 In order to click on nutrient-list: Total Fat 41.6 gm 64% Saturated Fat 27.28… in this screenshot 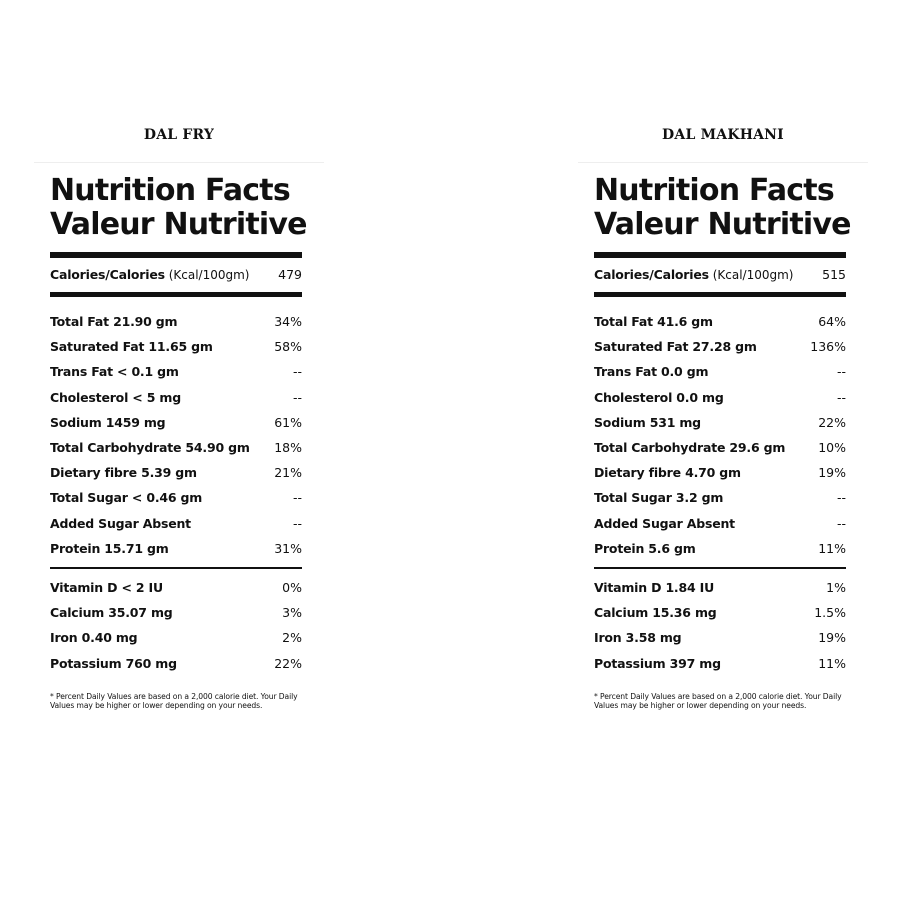, I will do `click(720, 435)`.